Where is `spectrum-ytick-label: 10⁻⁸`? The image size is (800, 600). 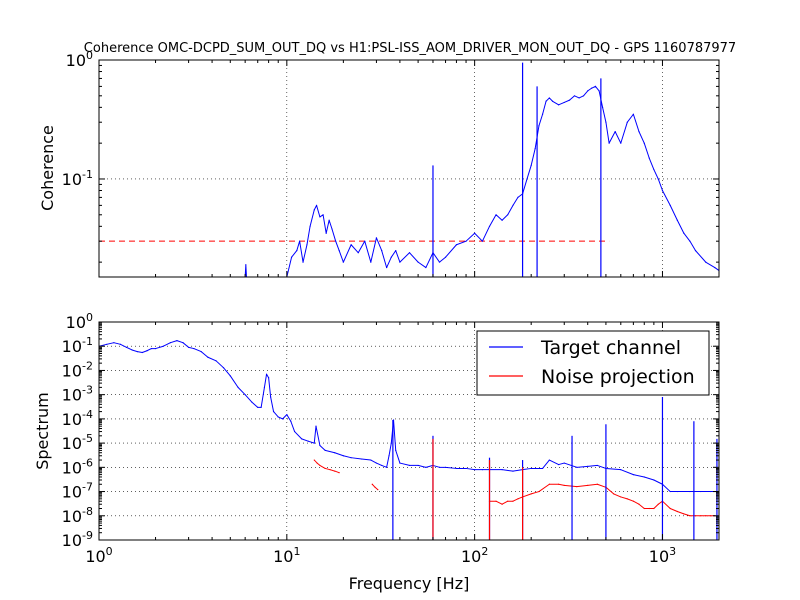
spectrum-ytick-label: 10⁻⁸ is located at coordinates (77, 515).